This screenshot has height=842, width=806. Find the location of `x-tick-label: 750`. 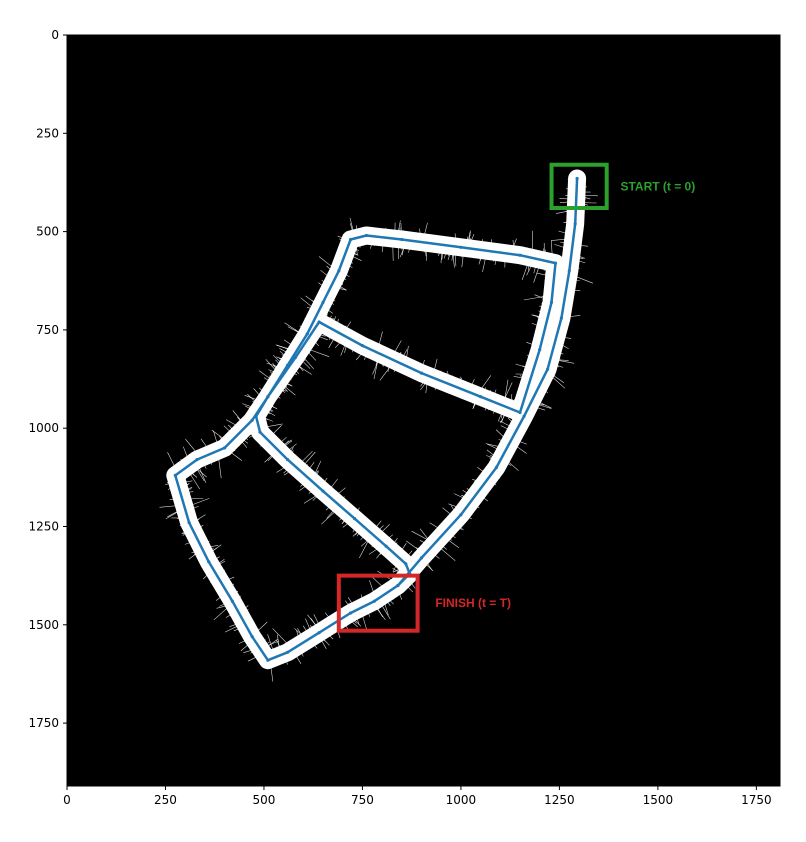

x-tick-label: 750 is located at coordinates (362, 800).